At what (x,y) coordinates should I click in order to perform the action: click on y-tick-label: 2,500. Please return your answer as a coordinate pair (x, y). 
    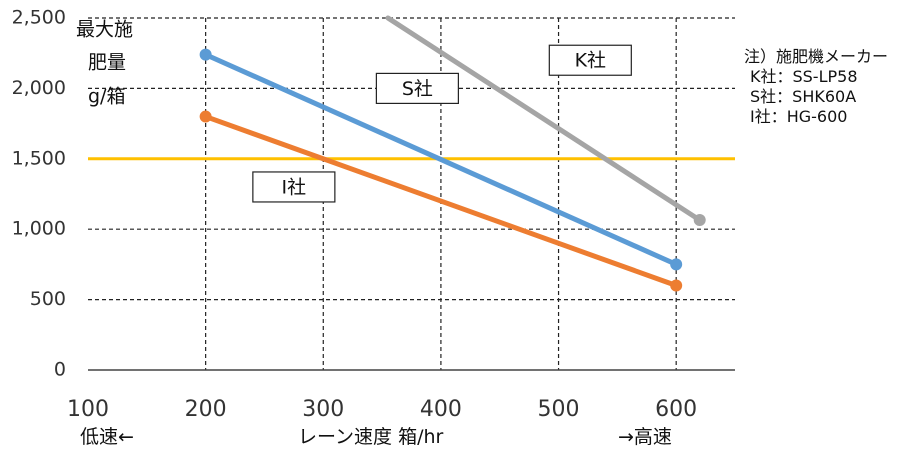
    Looking at the image, I should click on (39, 18).